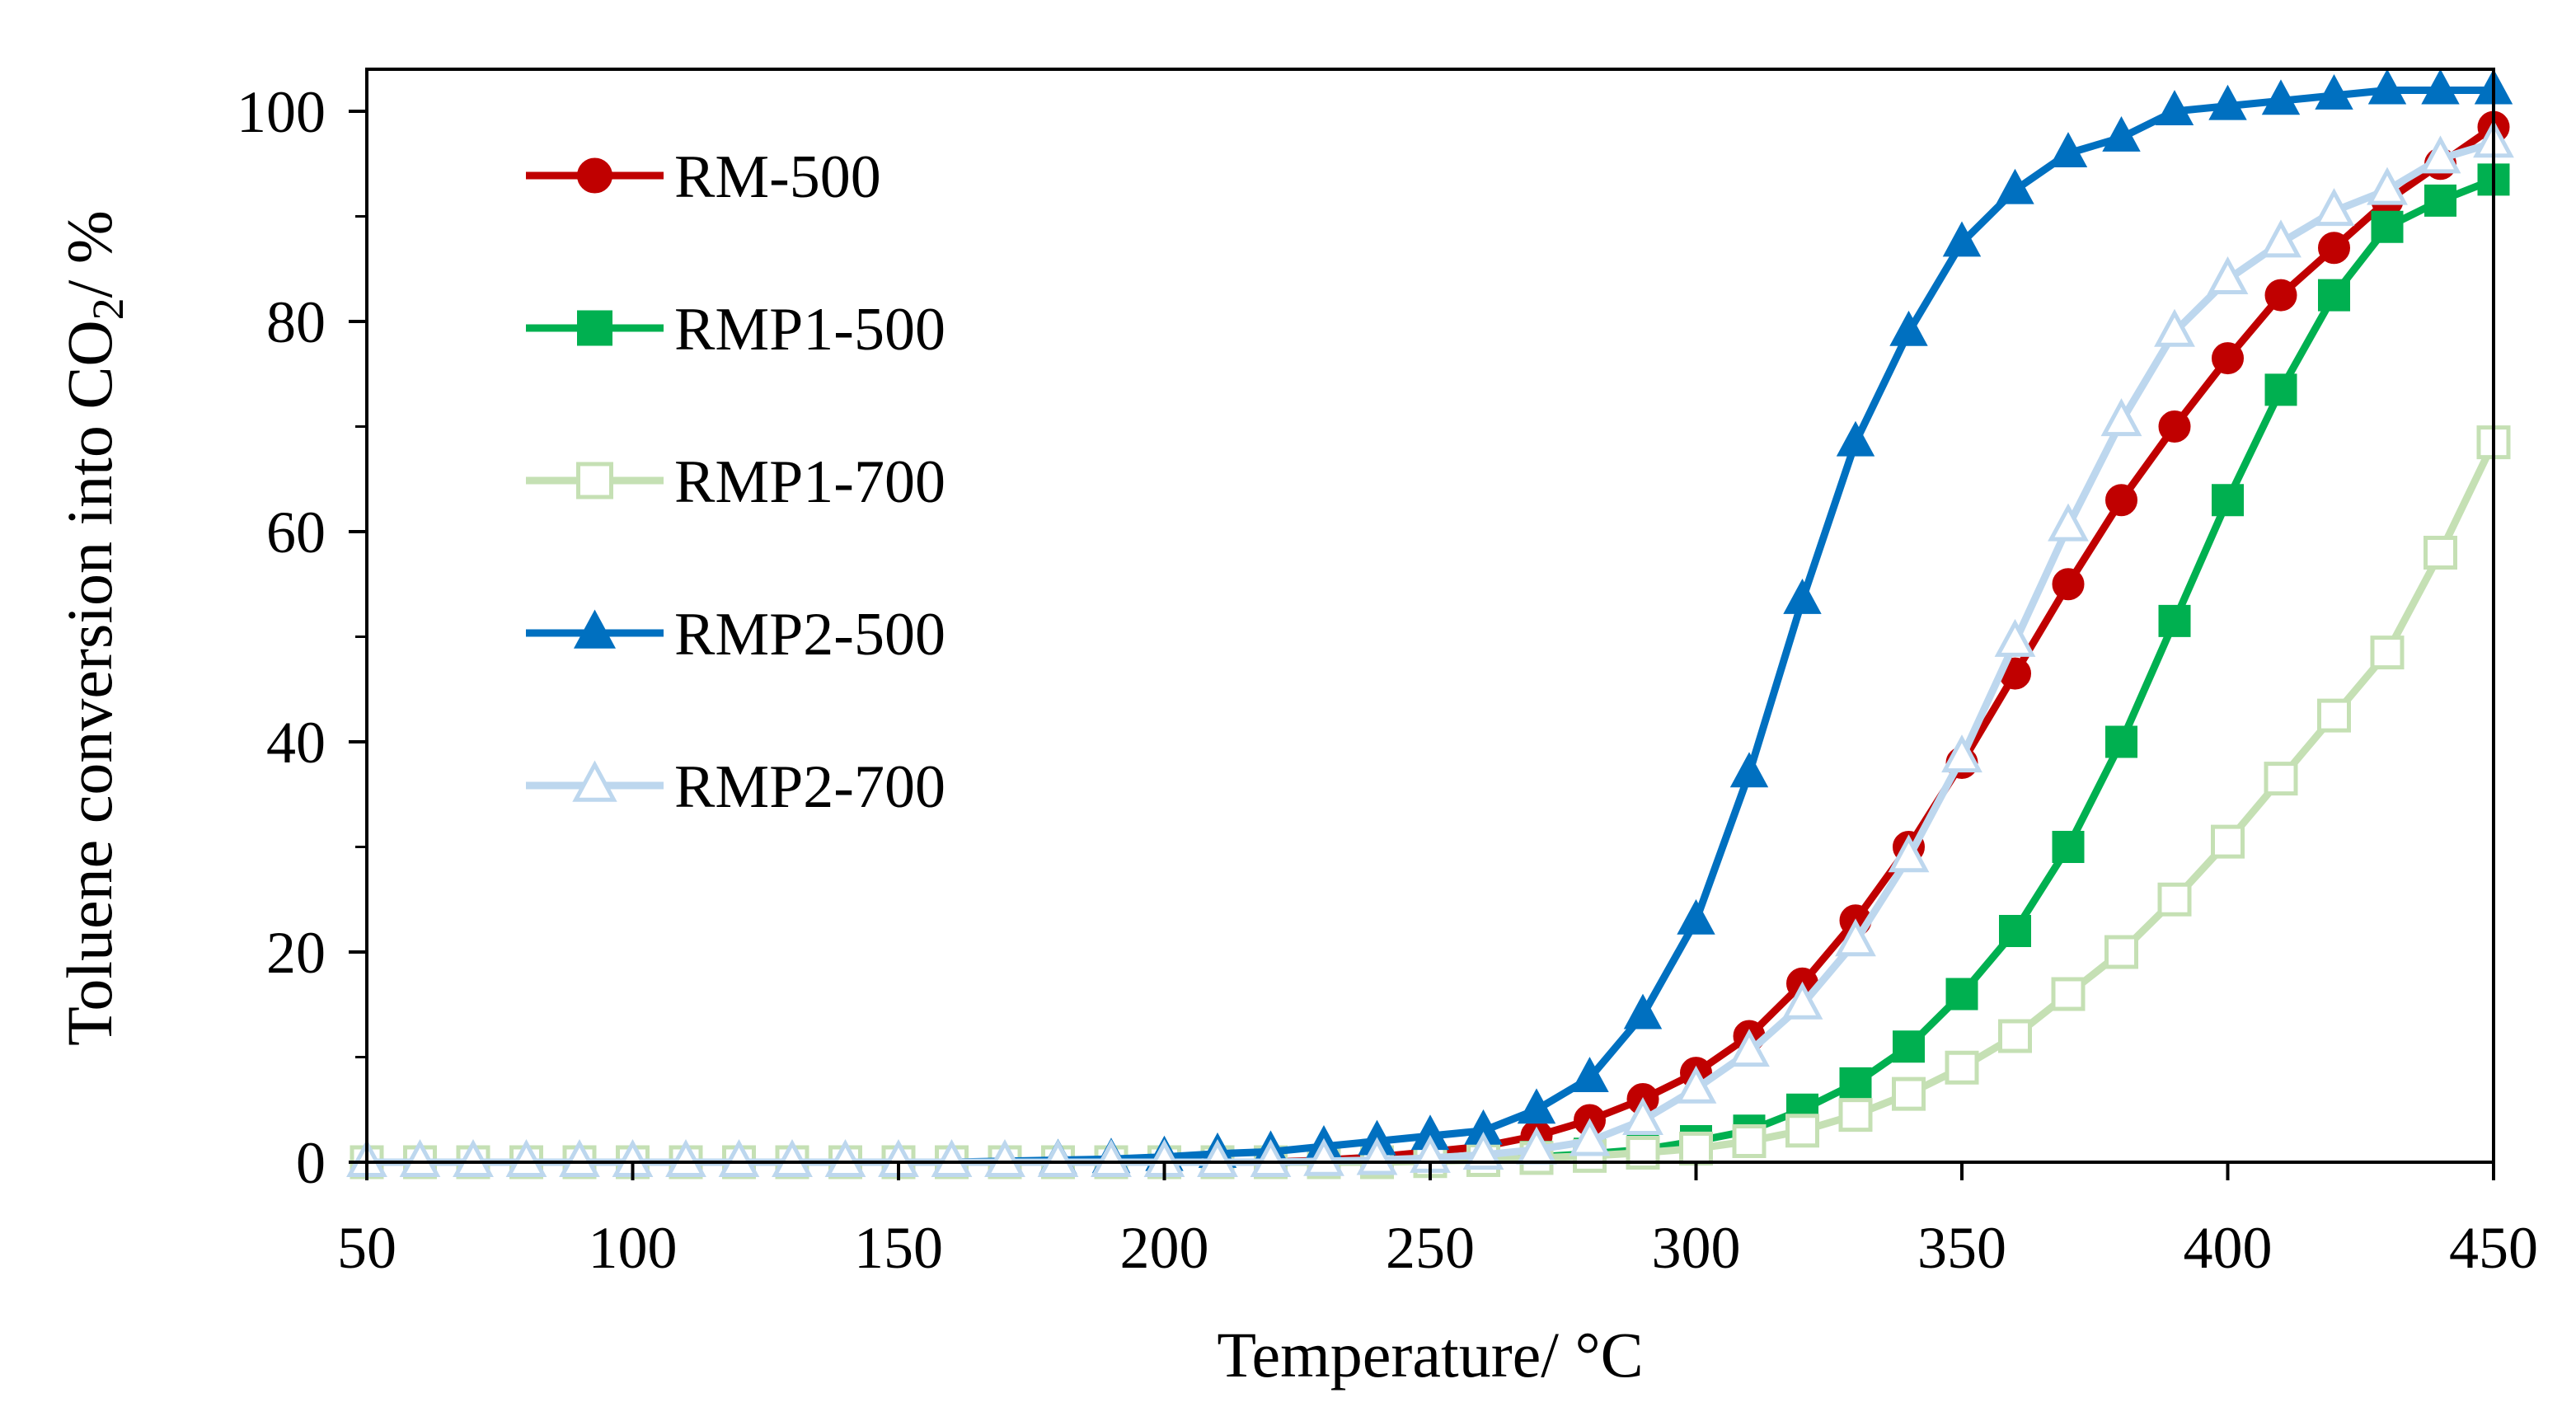 The image size is (2576, 1407). What do you see at coordinates (1696, 1248) in the screenshot?
I see `x-tick-label: 300` at bounding box center [1696, 1248].